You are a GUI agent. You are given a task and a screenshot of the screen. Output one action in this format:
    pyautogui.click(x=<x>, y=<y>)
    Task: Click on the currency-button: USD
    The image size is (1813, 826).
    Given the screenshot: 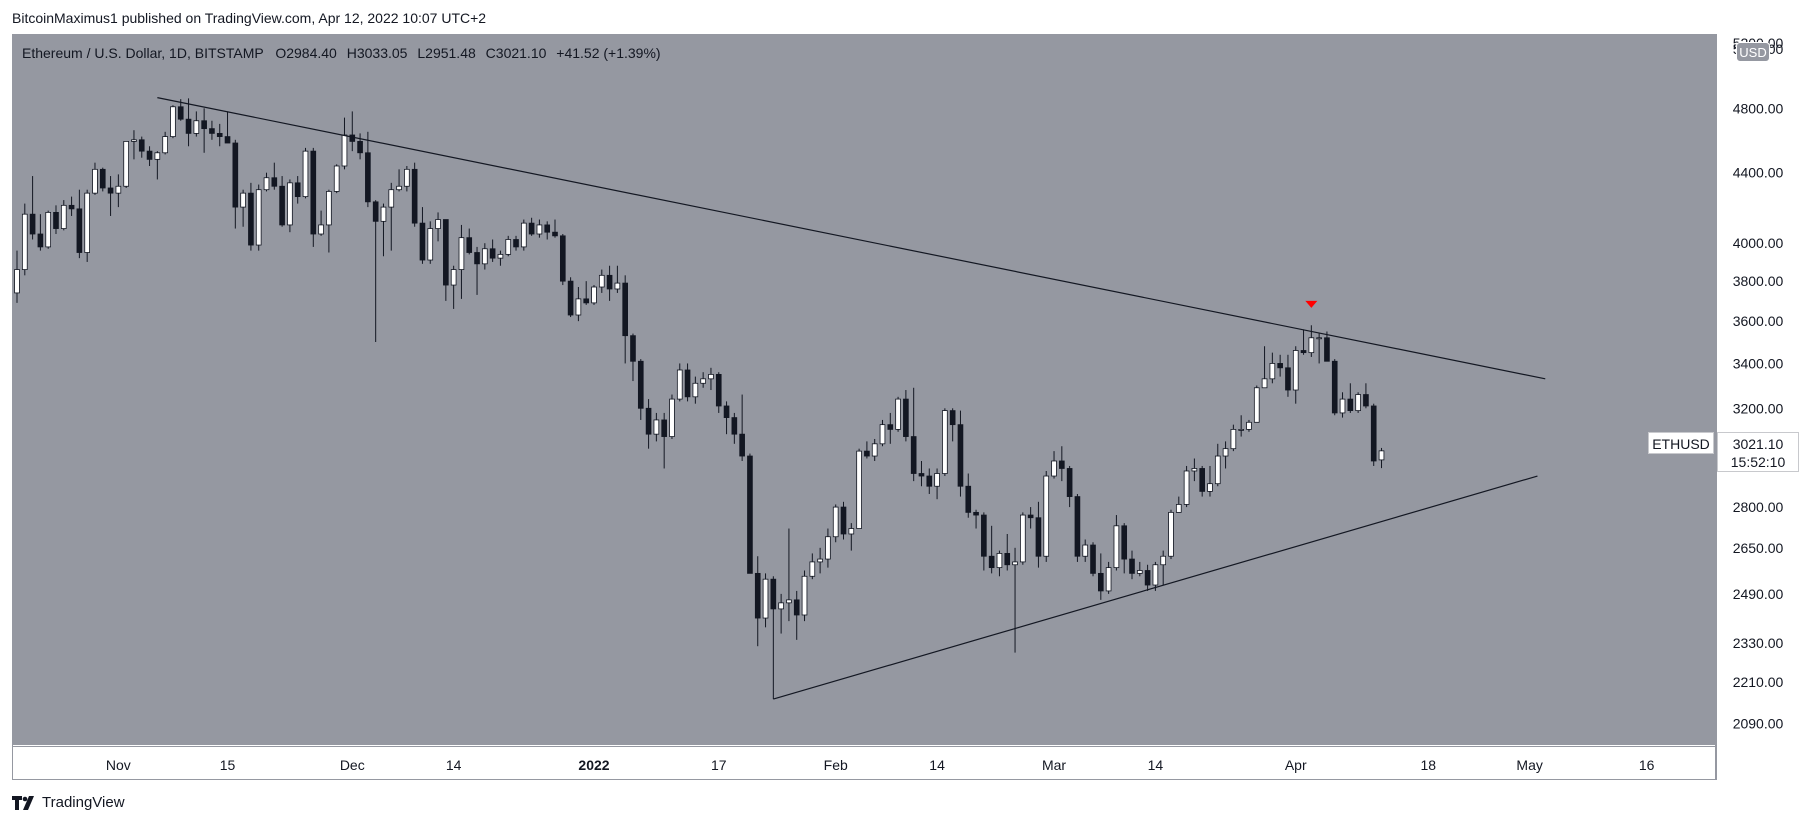 What is the action you would take?
    pyautogui.click(x=1753, y=52)
    